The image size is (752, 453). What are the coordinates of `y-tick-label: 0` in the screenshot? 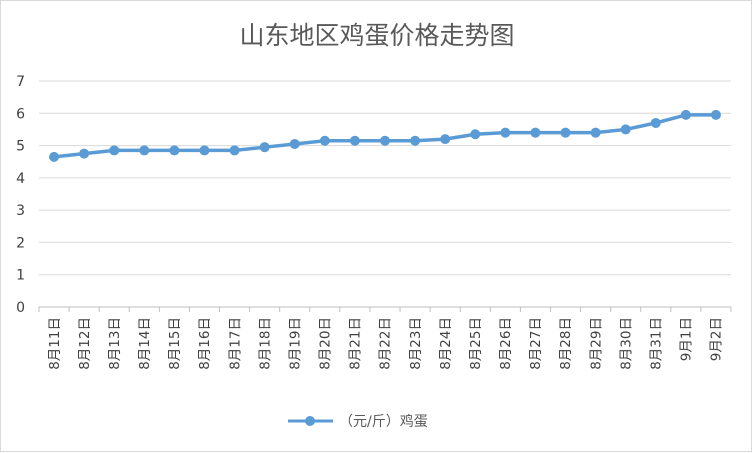 It's located at (20, 308).